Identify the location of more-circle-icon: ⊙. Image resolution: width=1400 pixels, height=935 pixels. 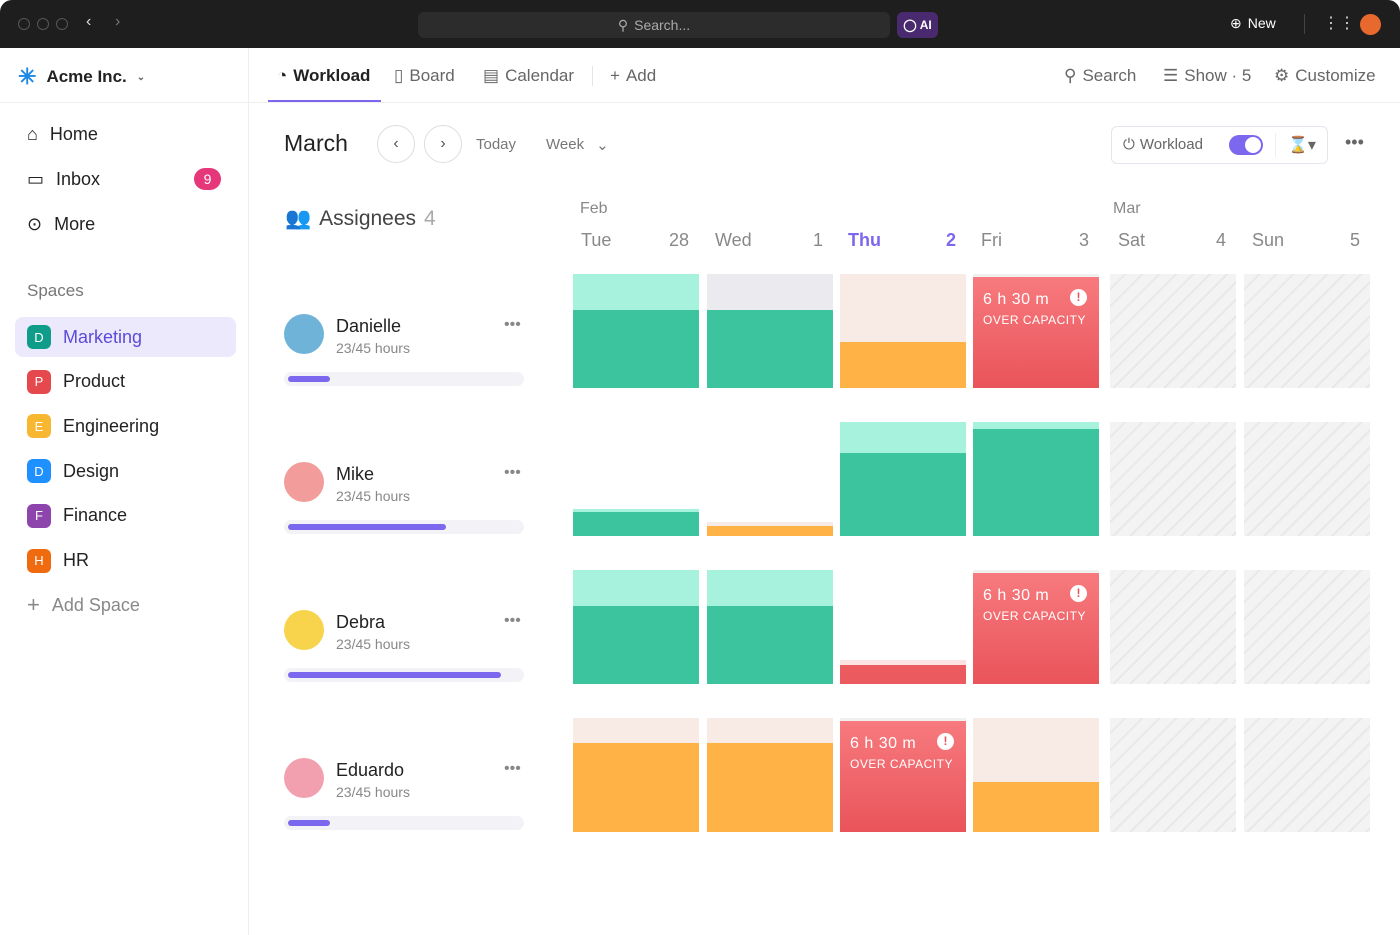
(35, 223).